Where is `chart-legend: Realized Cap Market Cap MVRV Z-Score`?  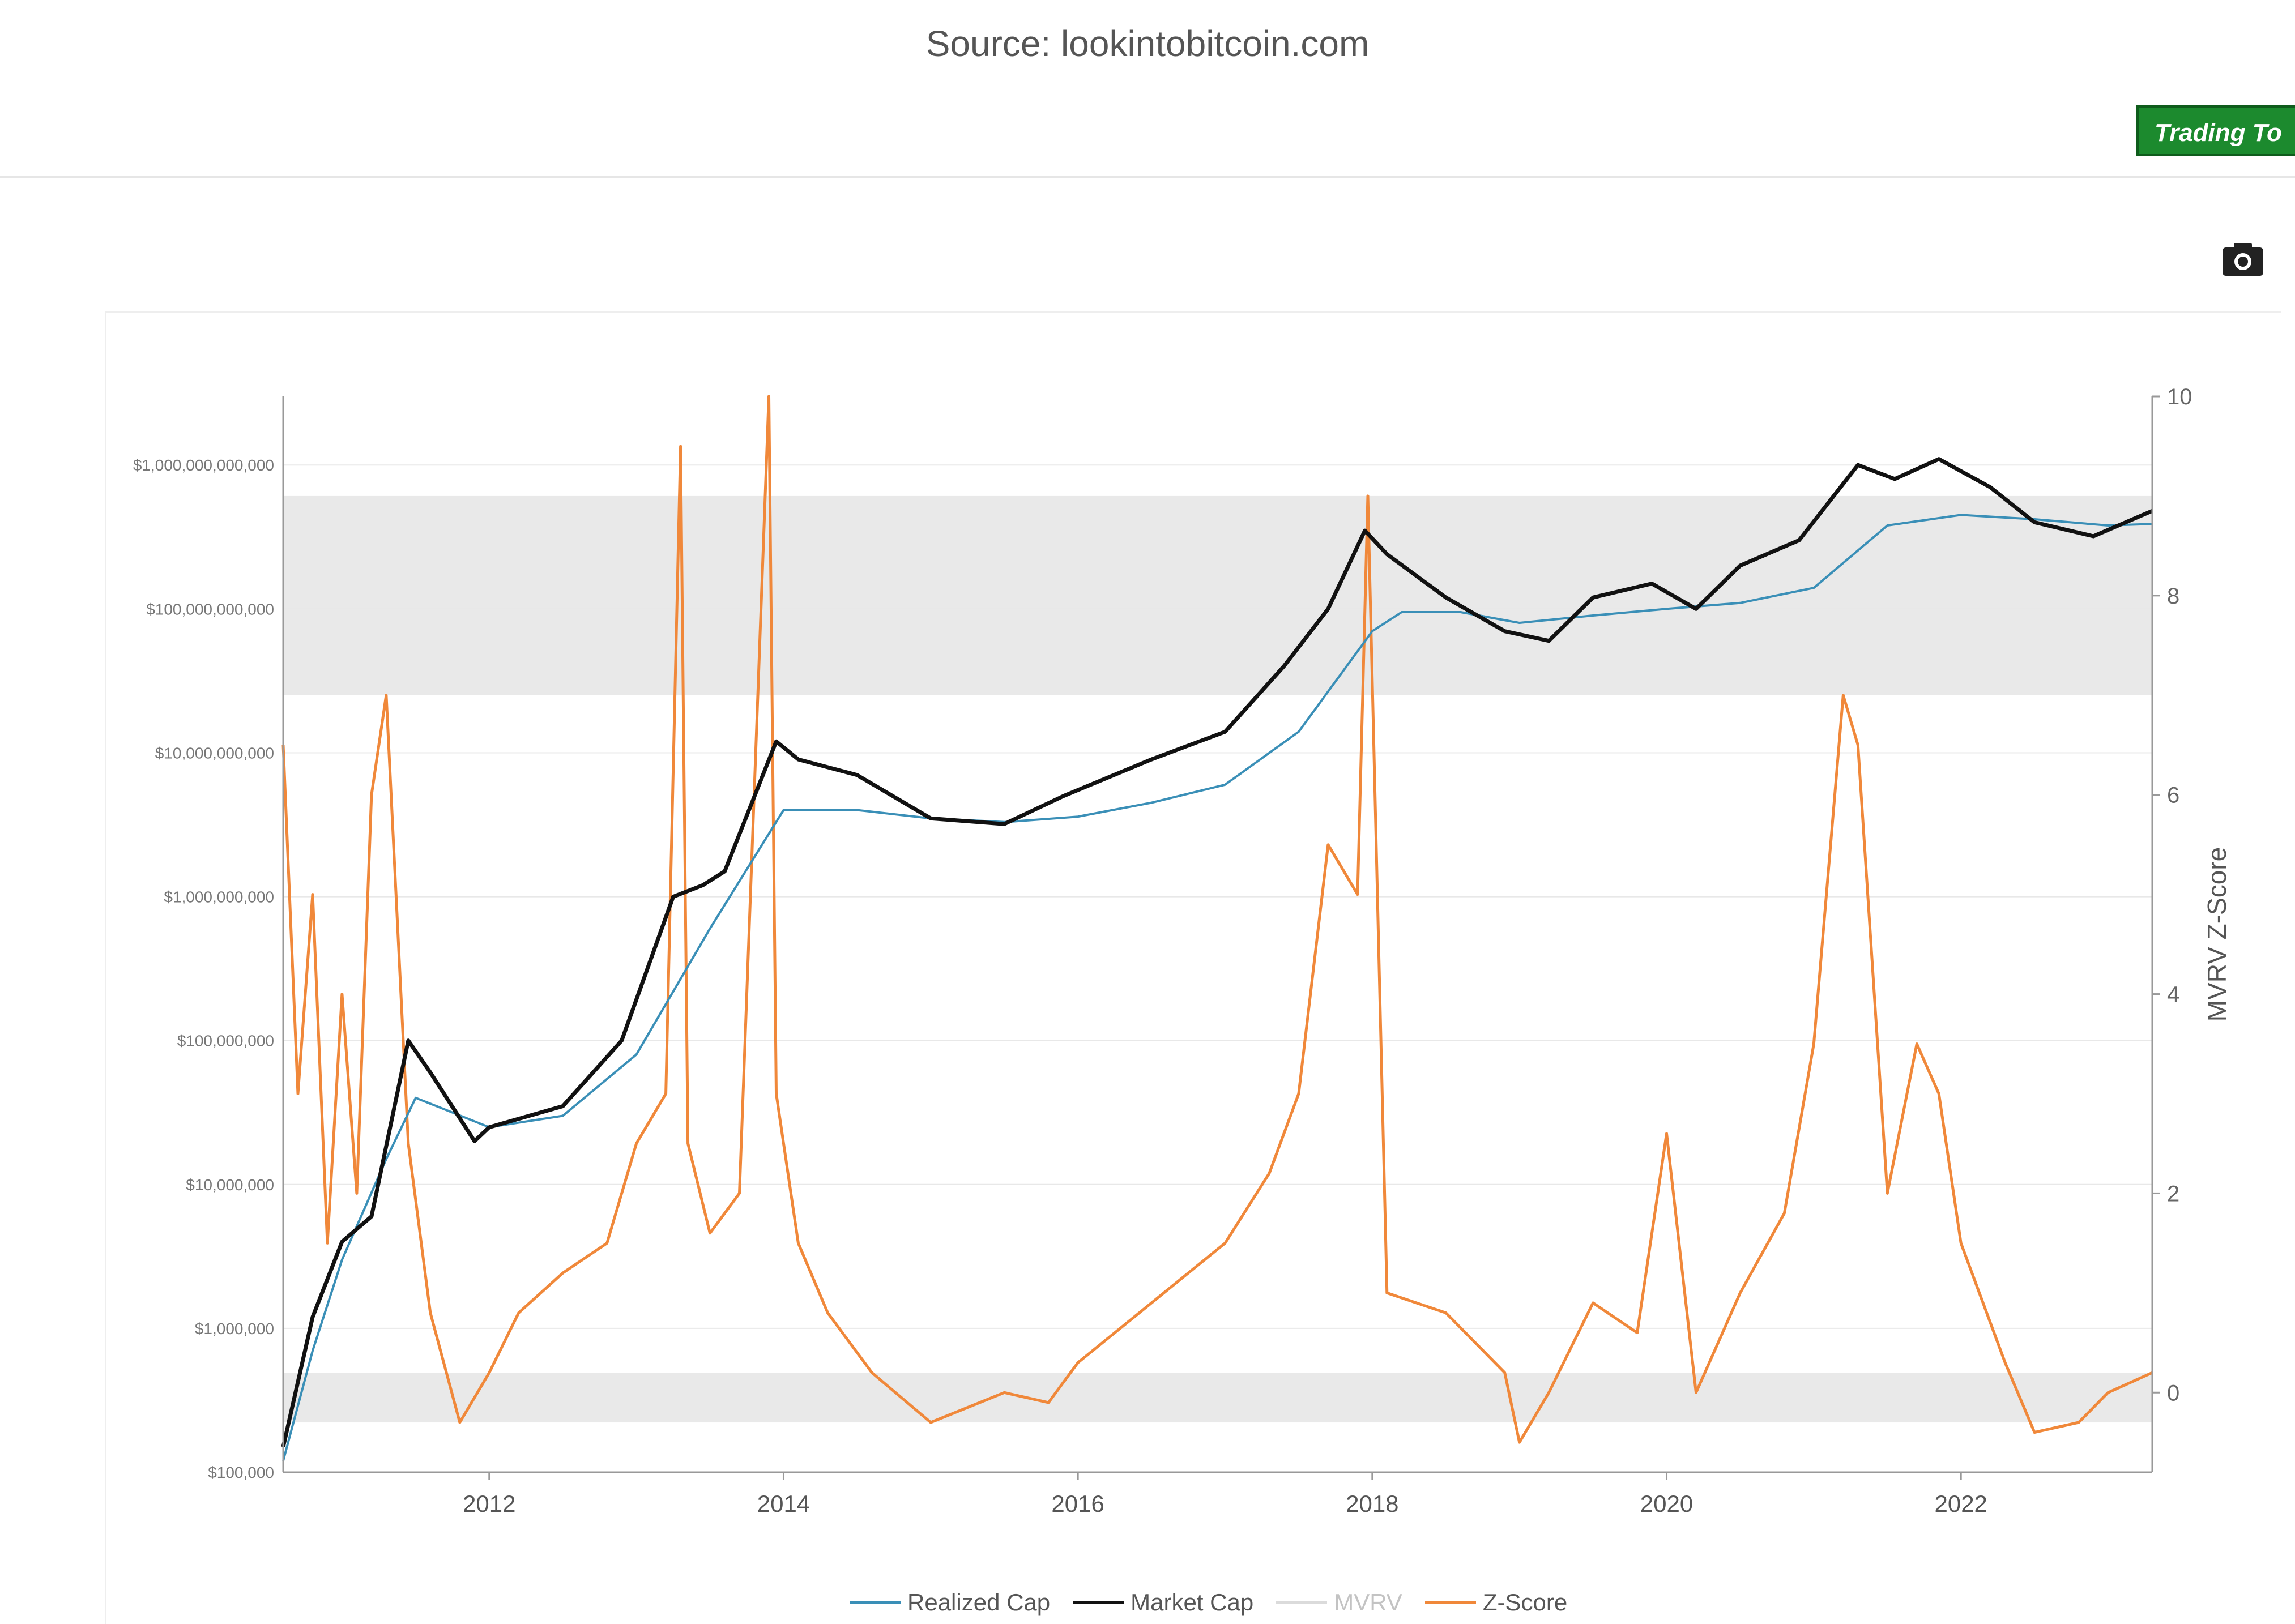 chart-legend: Realized Cap Market Cap MVRV Z-Score is located at coordinates (1209, 1602).